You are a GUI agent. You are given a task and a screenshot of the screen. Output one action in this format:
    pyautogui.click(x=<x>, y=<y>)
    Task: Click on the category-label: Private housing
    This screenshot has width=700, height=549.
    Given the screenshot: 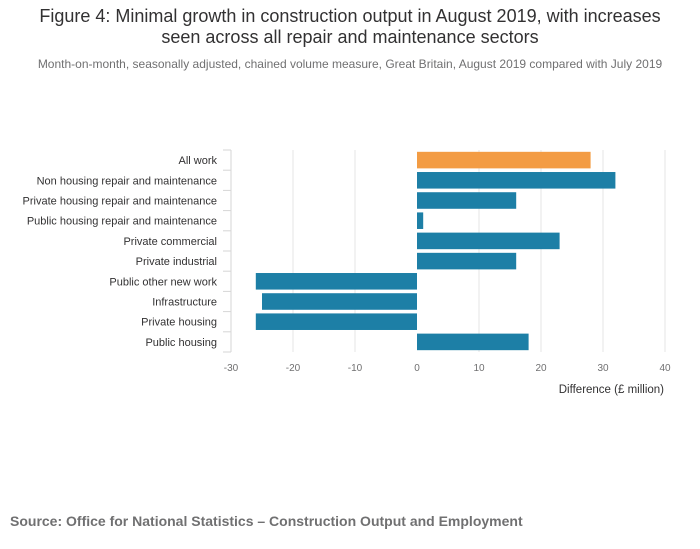 What is the action you would take?
    pyautogui.click(x=179, y=323)
    